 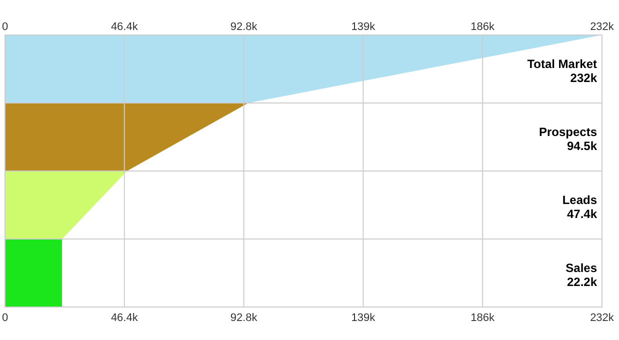 I want to click on y-tick-label: Total Market, so click(x=562, y=64).